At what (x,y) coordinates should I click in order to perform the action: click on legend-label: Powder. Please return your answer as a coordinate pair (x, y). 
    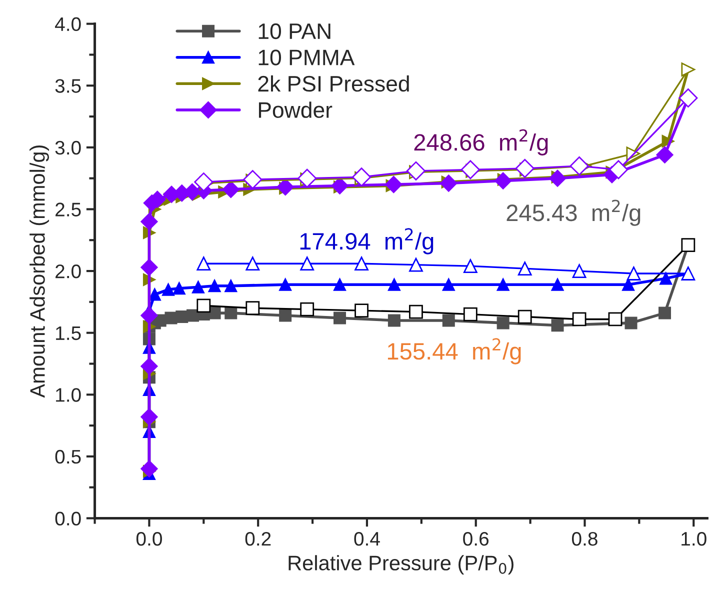
    Looking at the image, I should click on (295, 110).